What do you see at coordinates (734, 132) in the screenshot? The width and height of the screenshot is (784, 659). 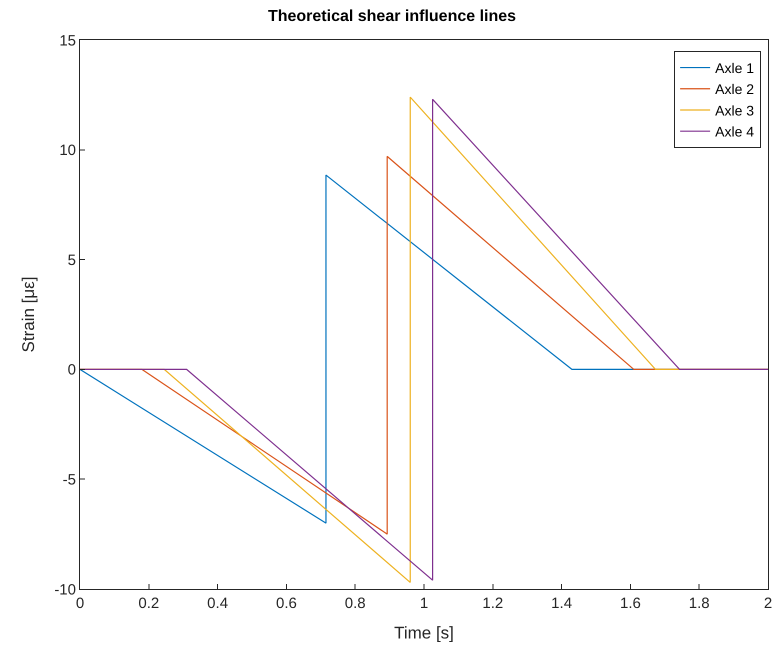 I see `legend-label: Axle 4` at bounding box center [734, 132].